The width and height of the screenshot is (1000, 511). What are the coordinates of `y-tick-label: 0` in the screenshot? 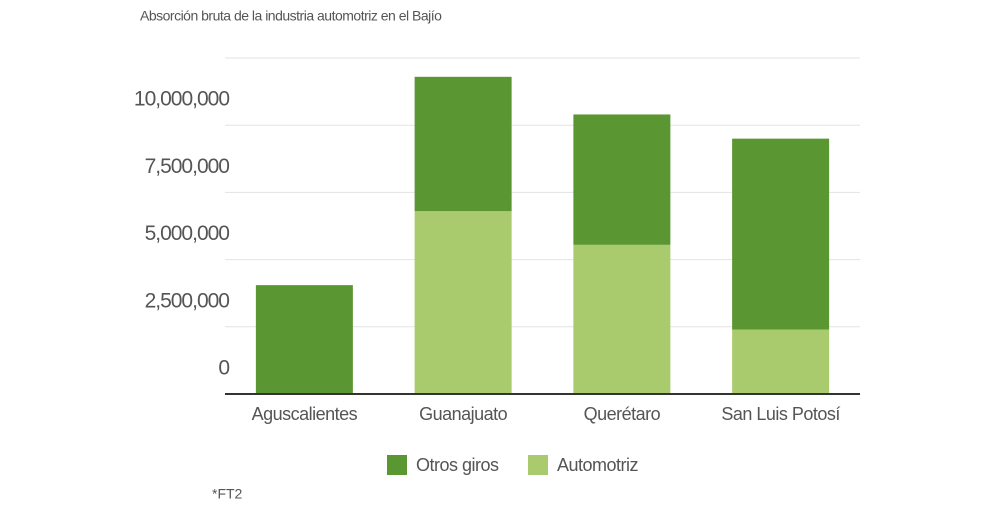 It's located at (223, 368).